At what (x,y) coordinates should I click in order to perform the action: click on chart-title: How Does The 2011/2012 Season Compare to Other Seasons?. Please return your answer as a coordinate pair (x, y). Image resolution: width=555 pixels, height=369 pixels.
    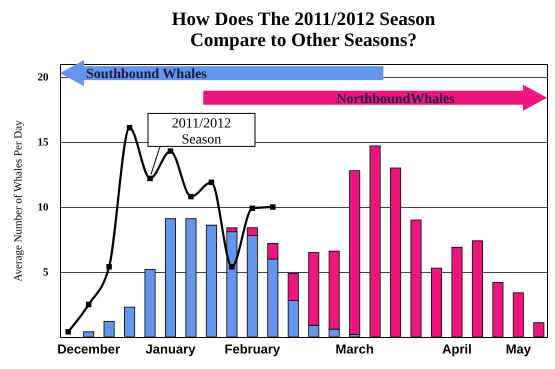
    Looking at the image, I should click on (304, 30).